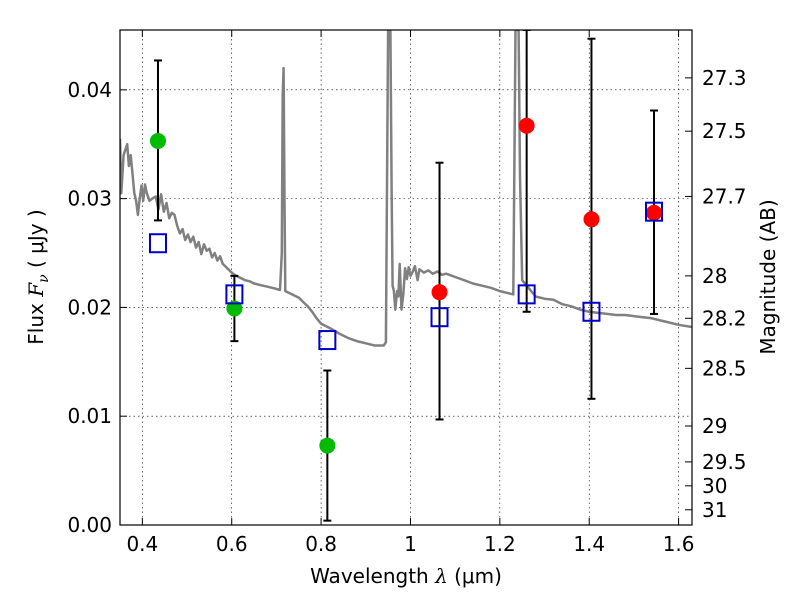 The height and width of the screenshot is (600, 800). What do you see at coordinates (406, 576) in the screenshot?
I see `x-axis-title: Wavelength λ (μm)` at bounding box center [406, 576].